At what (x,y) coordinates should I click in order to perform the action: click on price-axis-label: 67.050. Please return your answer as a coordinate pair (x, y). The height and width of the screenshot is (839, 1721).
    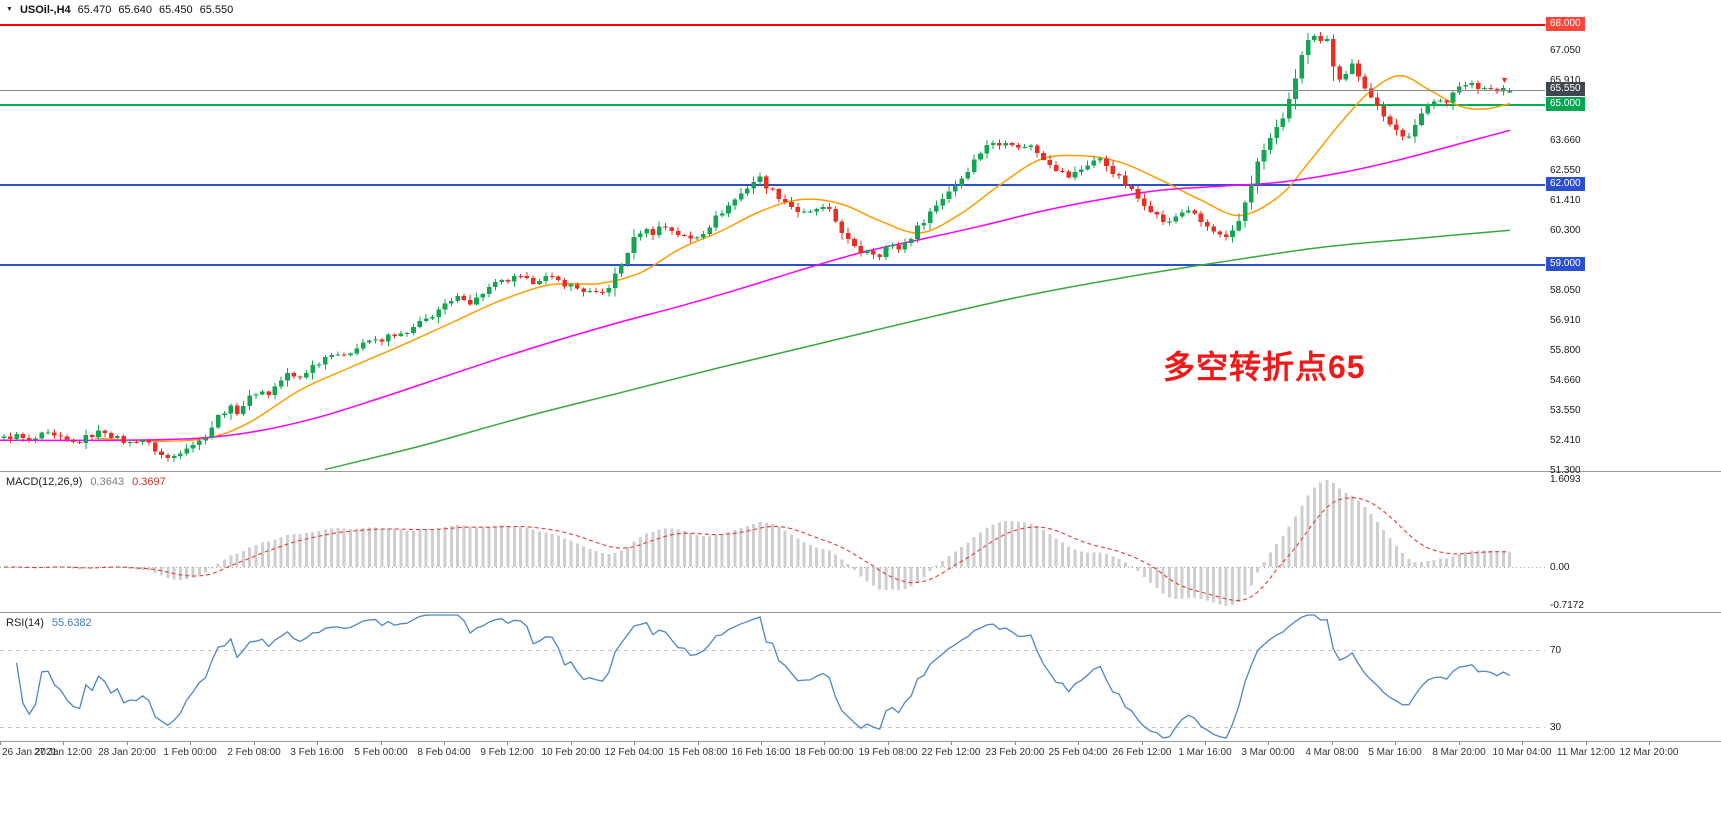
    Looking at the image, I should click on (1565, 50).